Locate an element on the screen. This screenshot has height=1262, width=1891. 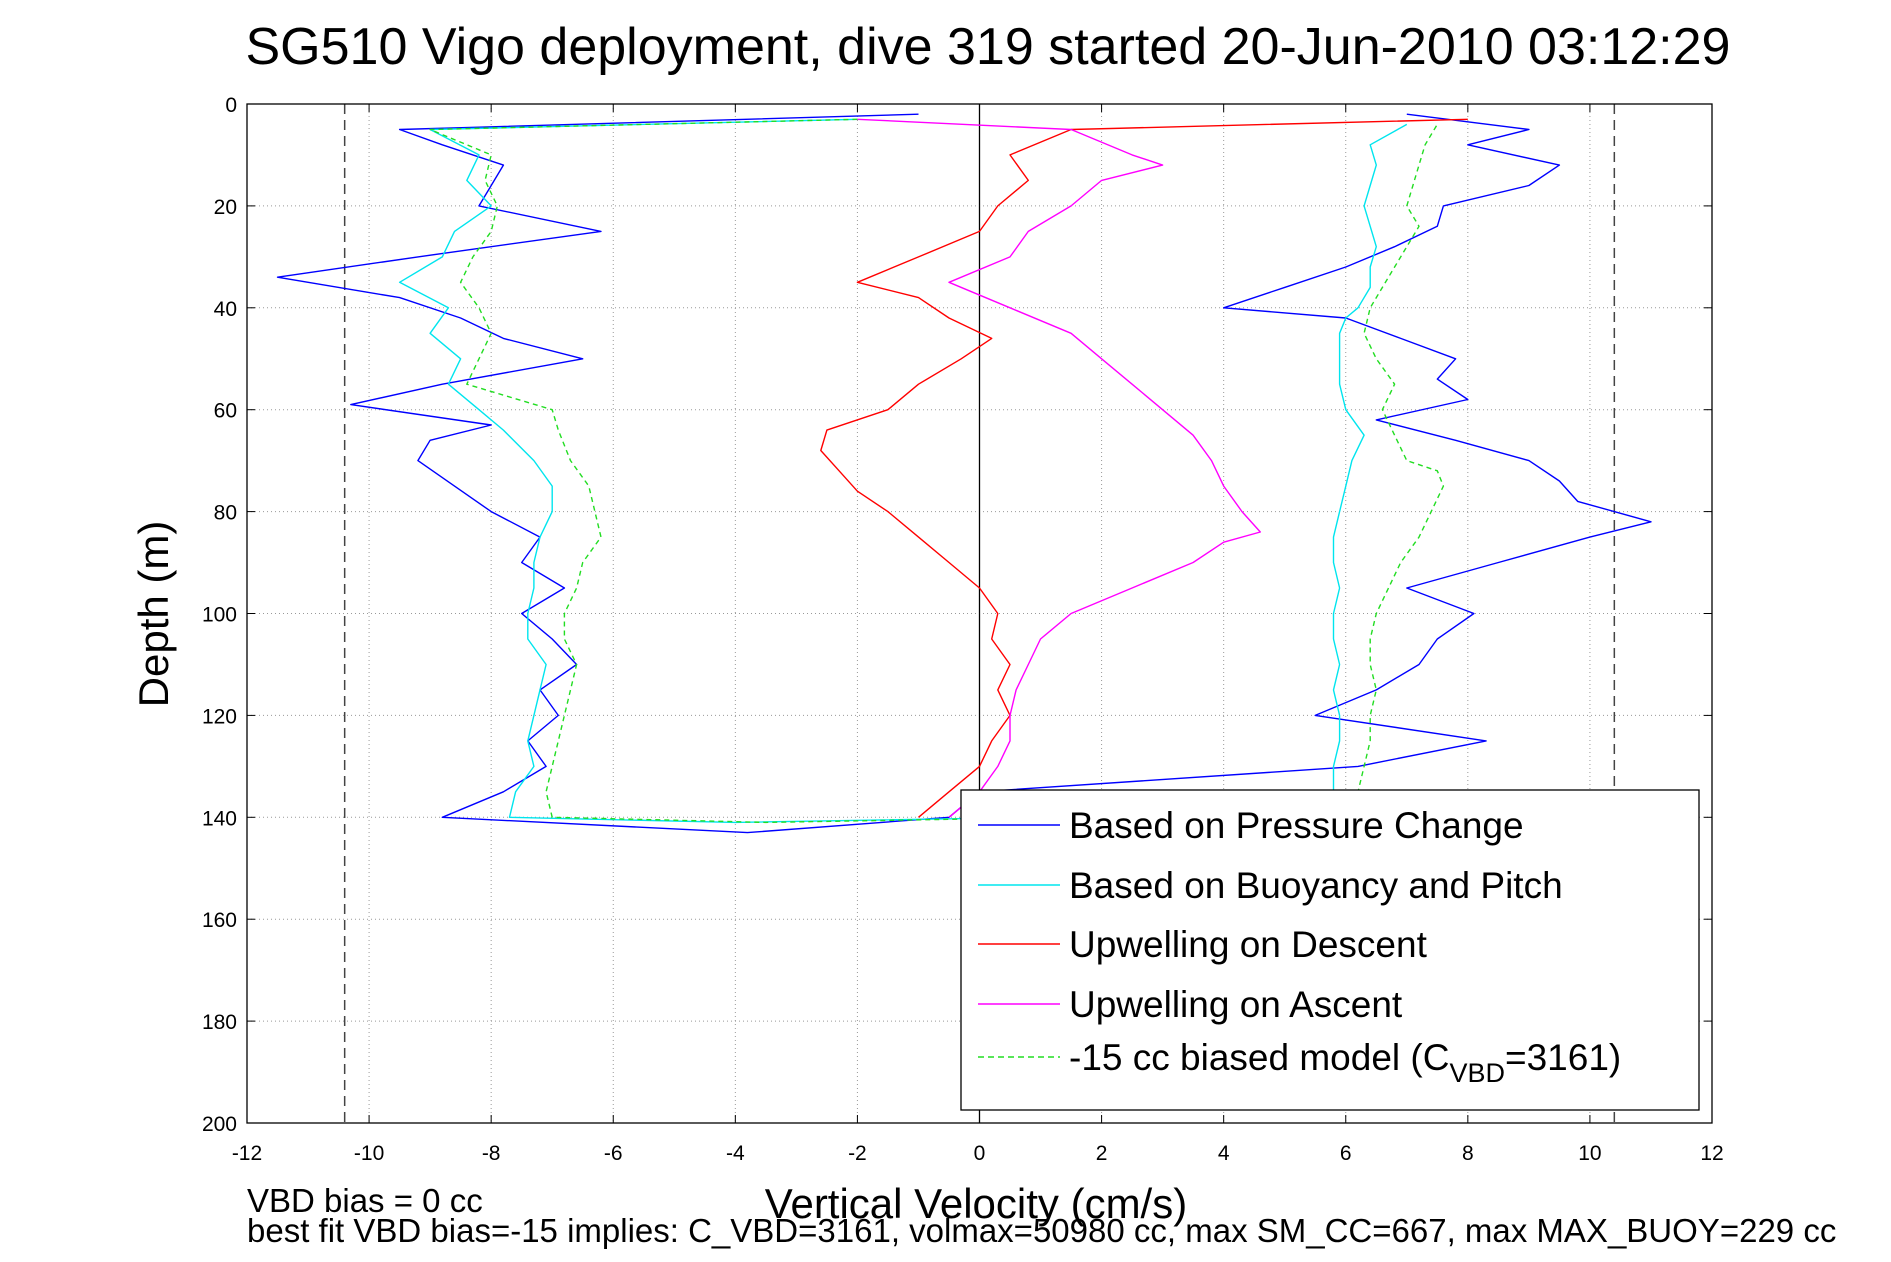
legend-label-4: Upwelling on Ascent is located at coordinates (1236, 1004).